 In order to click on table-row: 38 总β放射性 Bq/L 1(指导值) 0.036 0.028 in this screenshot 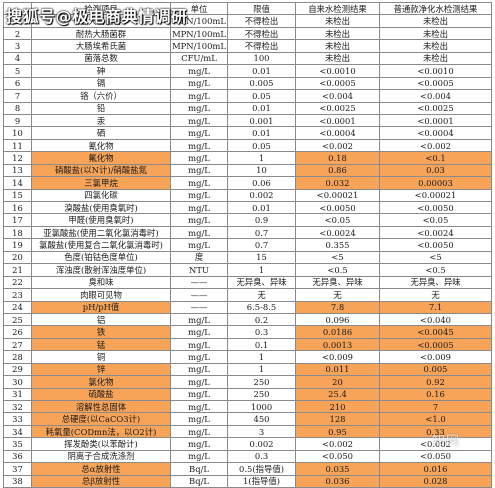, I will do `click(247, 481)`.